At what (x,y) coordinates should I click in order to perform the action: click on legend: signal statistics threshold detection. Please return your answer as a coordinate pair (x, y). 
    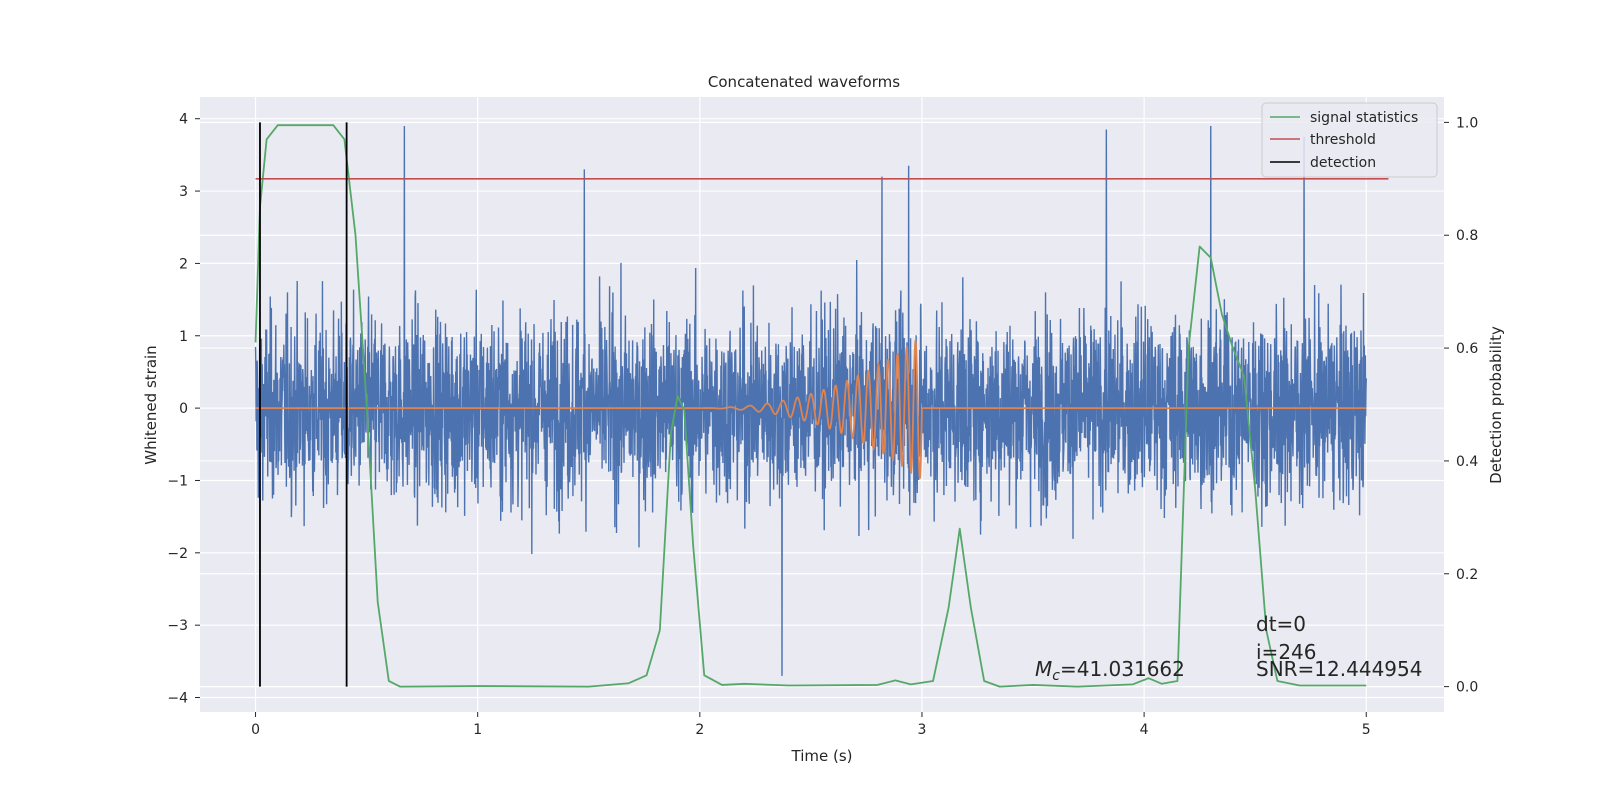
    Looking at the image, I should click on (1349, 140).